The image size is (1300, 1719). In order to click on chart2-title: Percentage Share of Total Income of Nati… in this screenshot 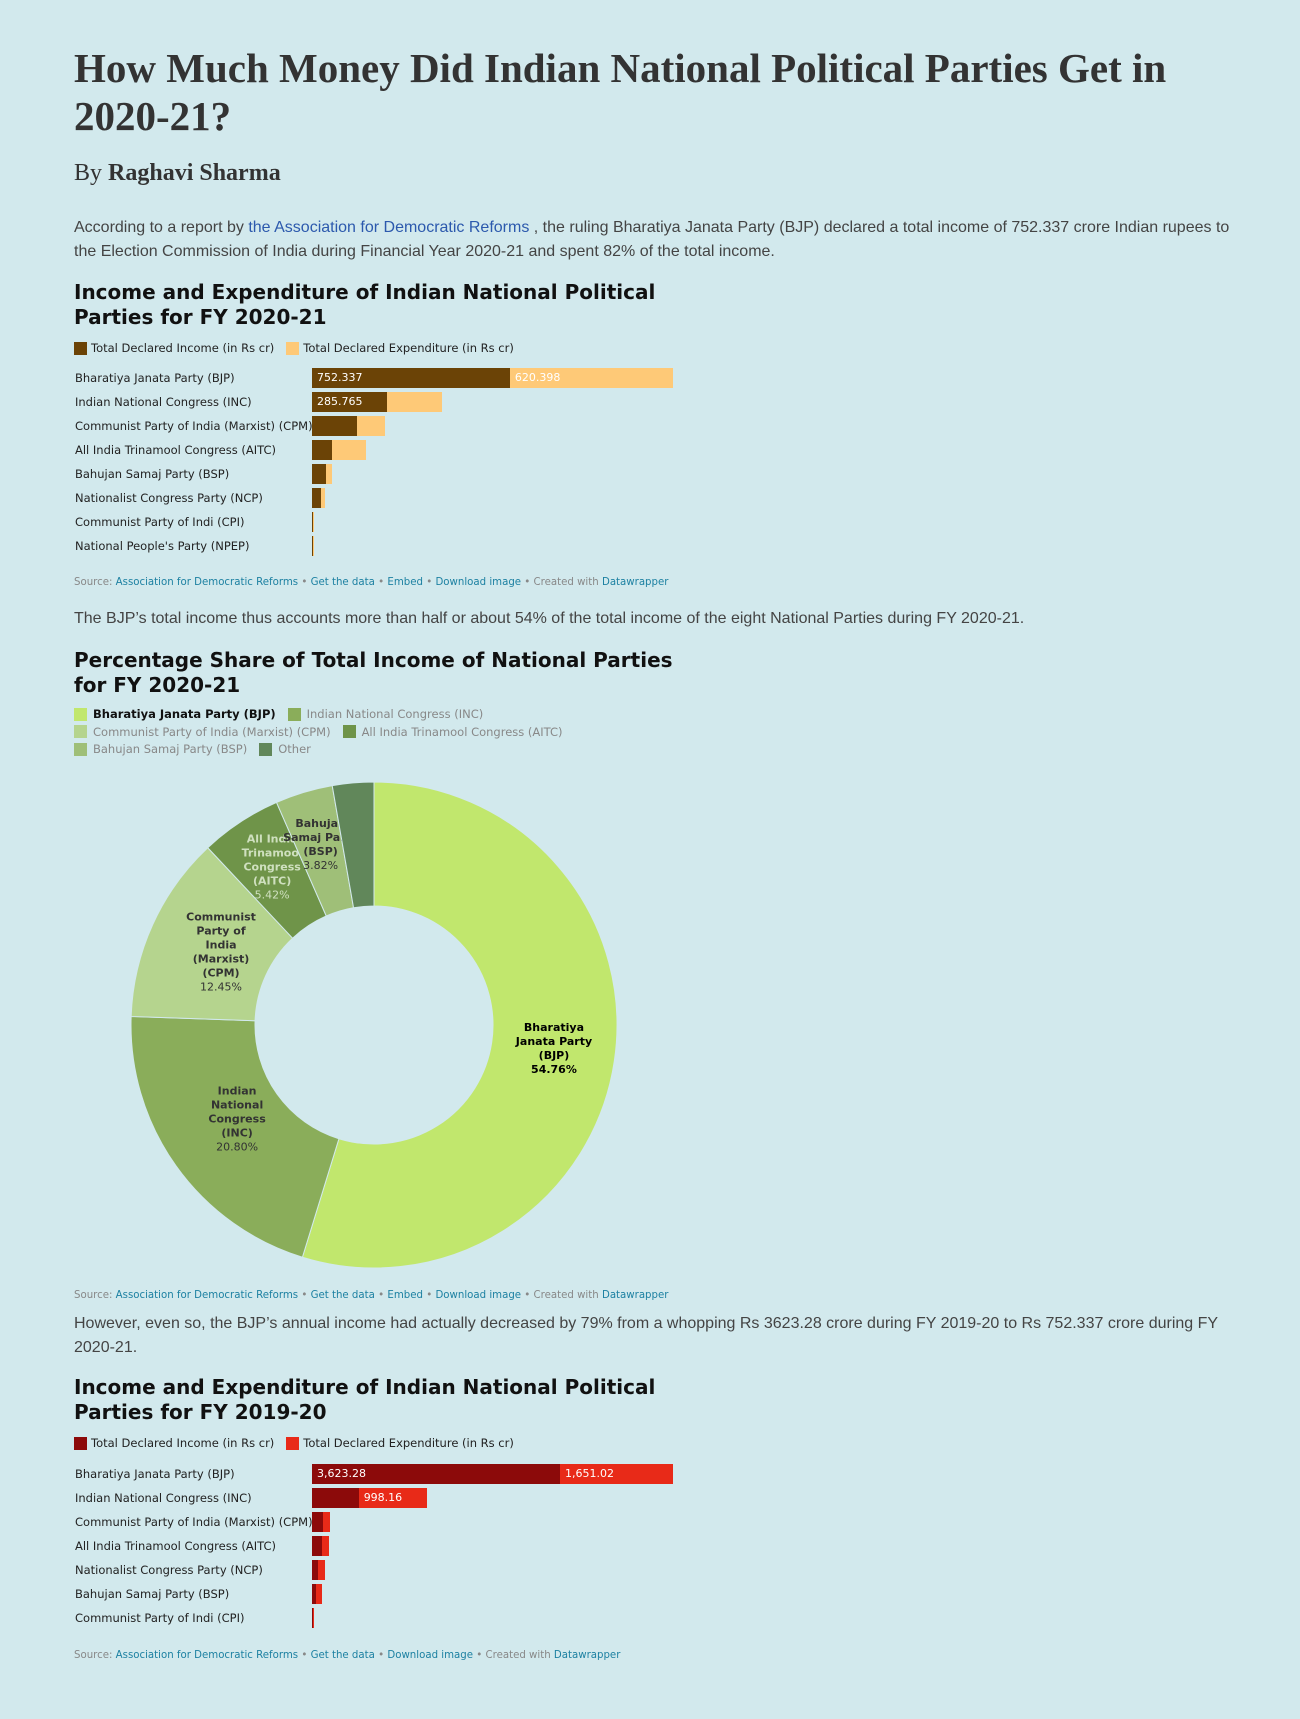, I will do `click(373, 672)`.